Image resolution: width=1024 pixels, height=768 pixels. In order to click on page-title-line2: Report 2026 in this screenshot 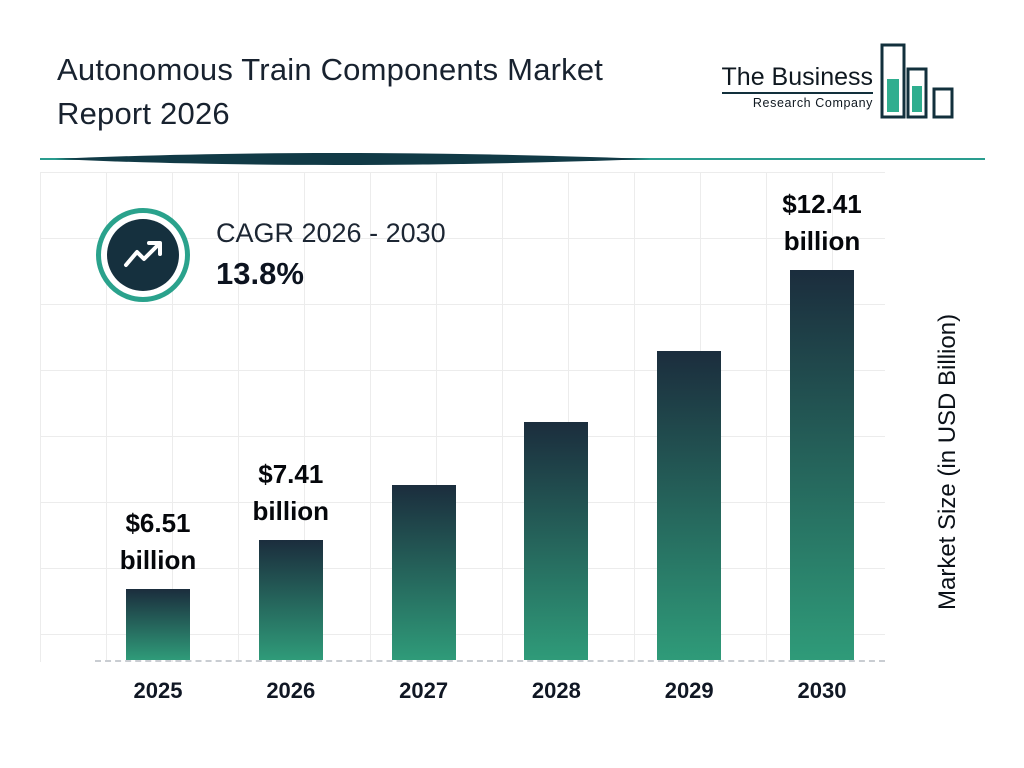, I will do `click(143, 114)`.